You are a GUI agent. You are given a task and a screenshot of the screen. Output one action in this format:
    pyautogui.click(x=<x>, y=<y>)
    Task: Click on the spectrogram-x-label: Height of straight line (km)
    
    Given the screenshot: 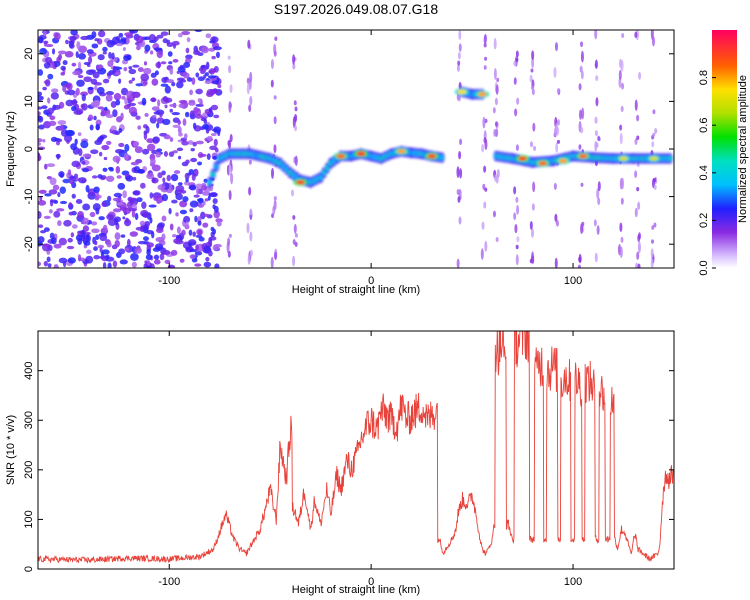 What is the action you would take?
    pyautogui.click(x=356, y=290)
    